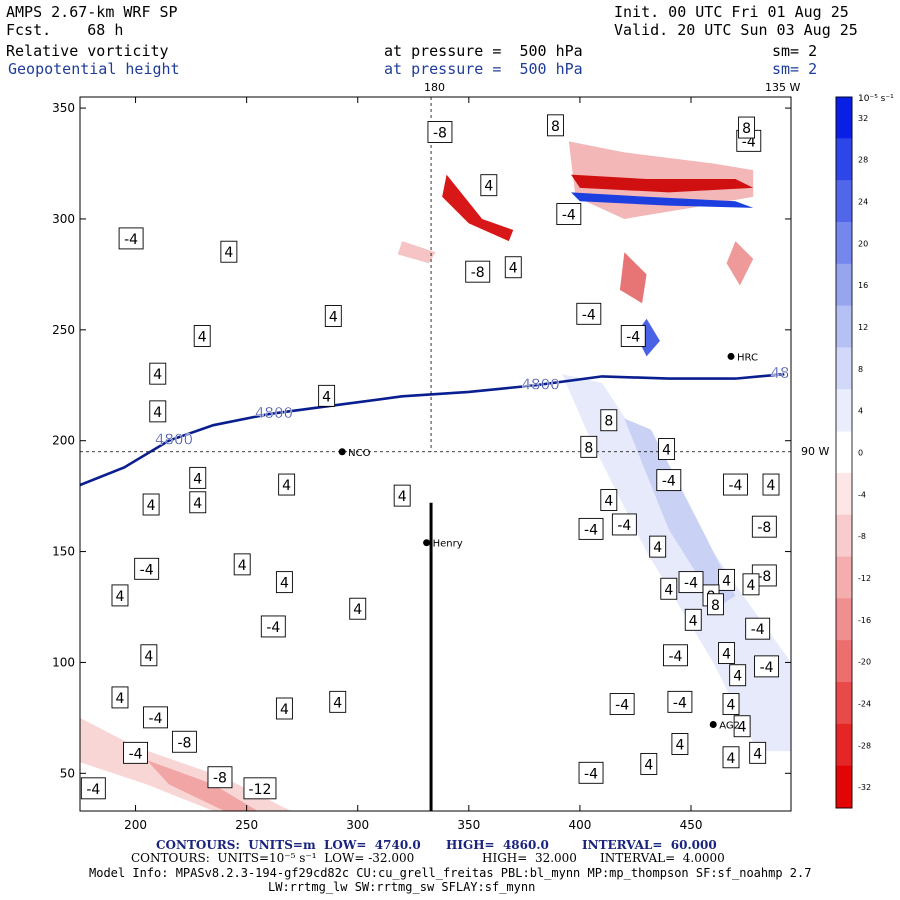  I want to click on x-tick-label: 400, so click(579, 825).